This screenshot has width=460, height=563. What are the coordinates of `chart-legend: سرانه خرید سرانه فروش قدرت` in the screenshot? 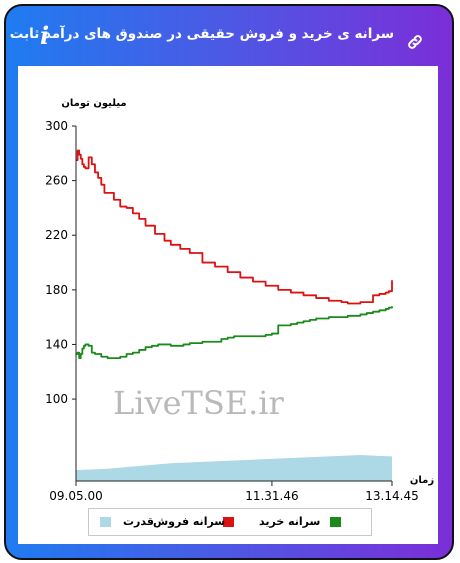 It's located at (230, 522).